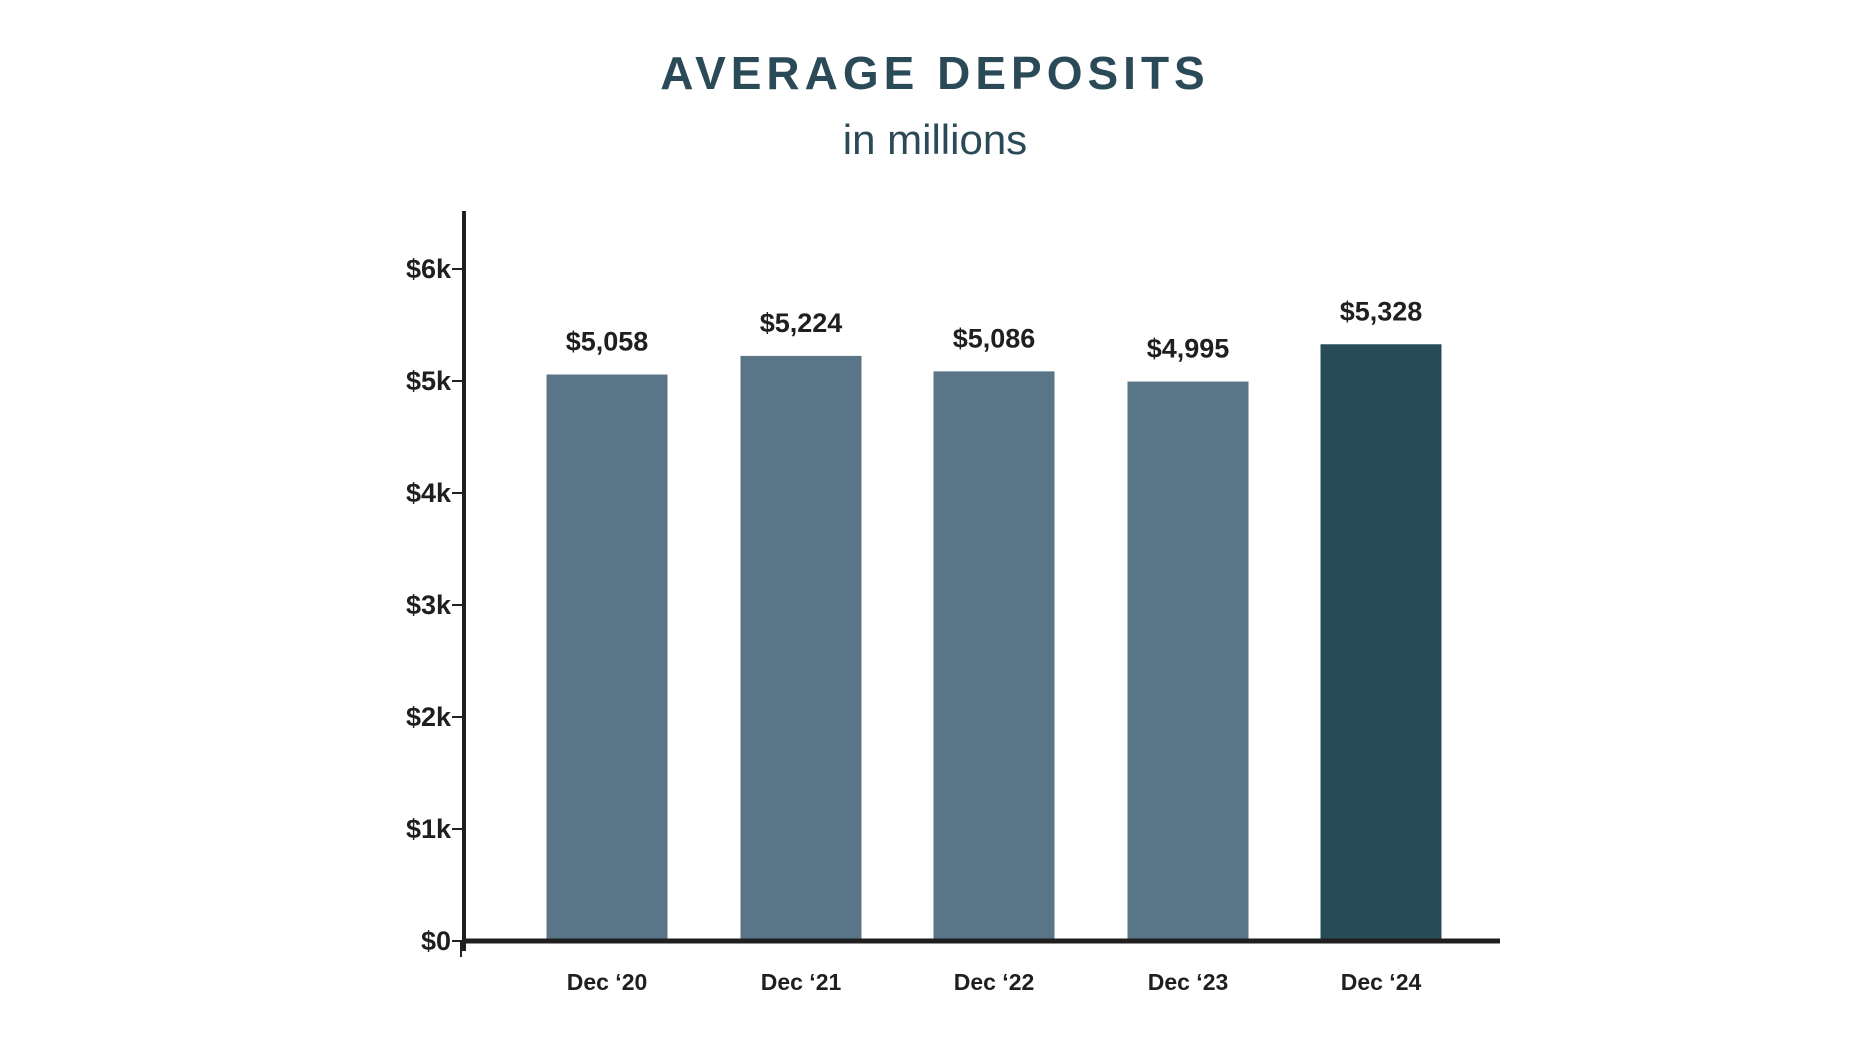 This screenshot has width=1857, height=1045. I want to click on y-tick-label: $4k, so click(429, 493).